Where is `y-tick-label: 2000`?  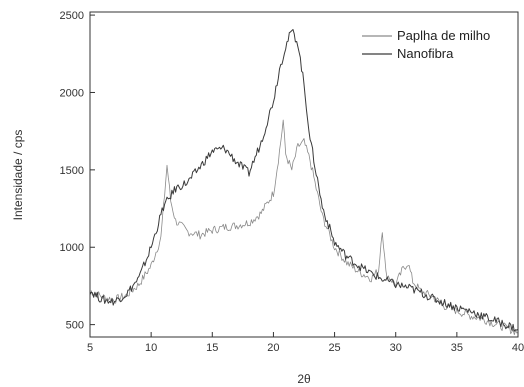
y-tick-label: 2000 is located at coordinates (72, 93).